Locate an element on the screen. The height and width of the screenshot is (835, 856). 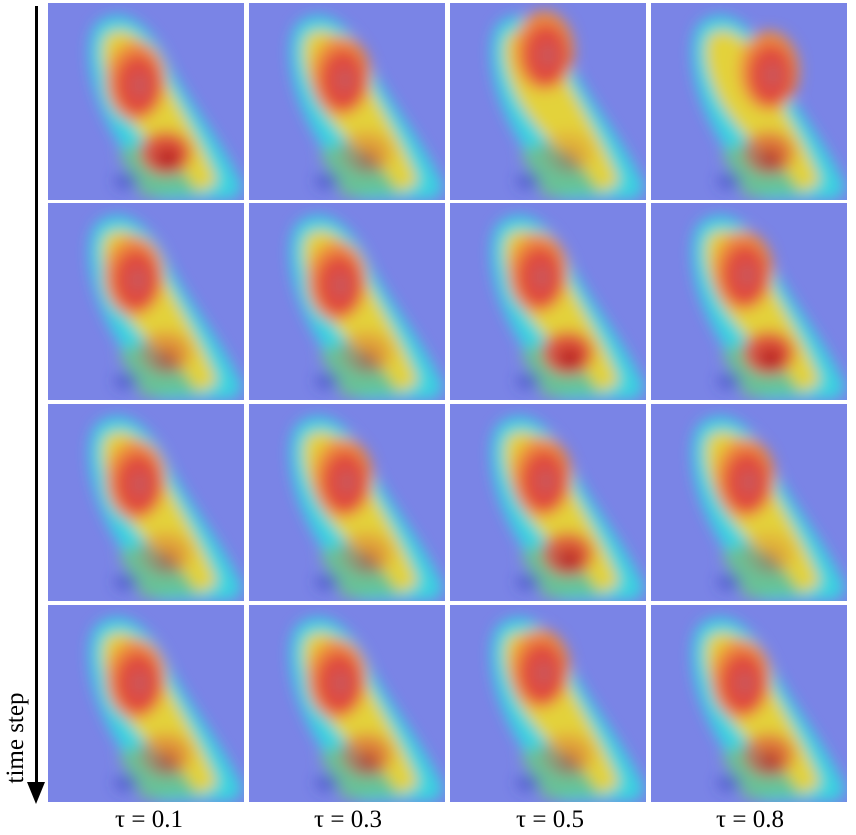
heatmap-tile-r1-c4 is located at coordinates (749, 101).